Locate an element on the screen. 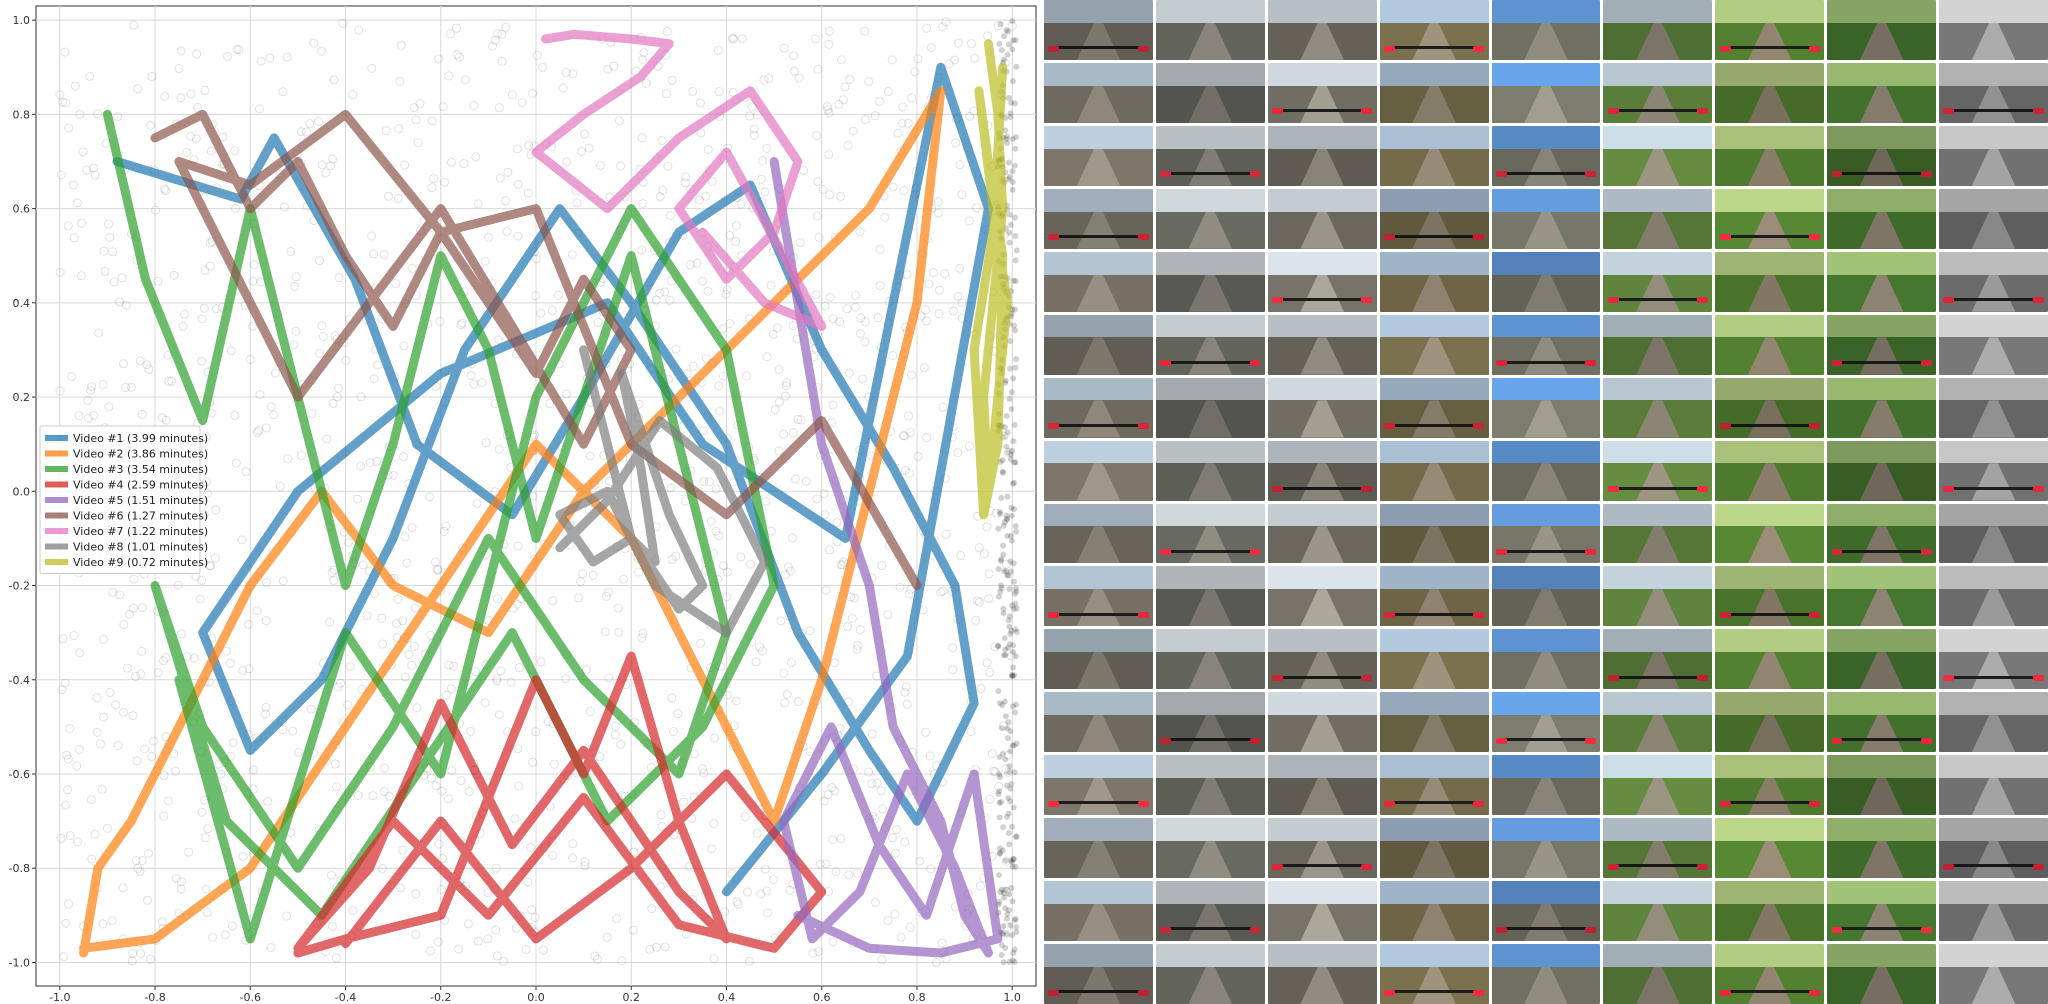 The image size is (2048, 1004). x-tick-label: 1.0 is located at coordinates (1012, 997).